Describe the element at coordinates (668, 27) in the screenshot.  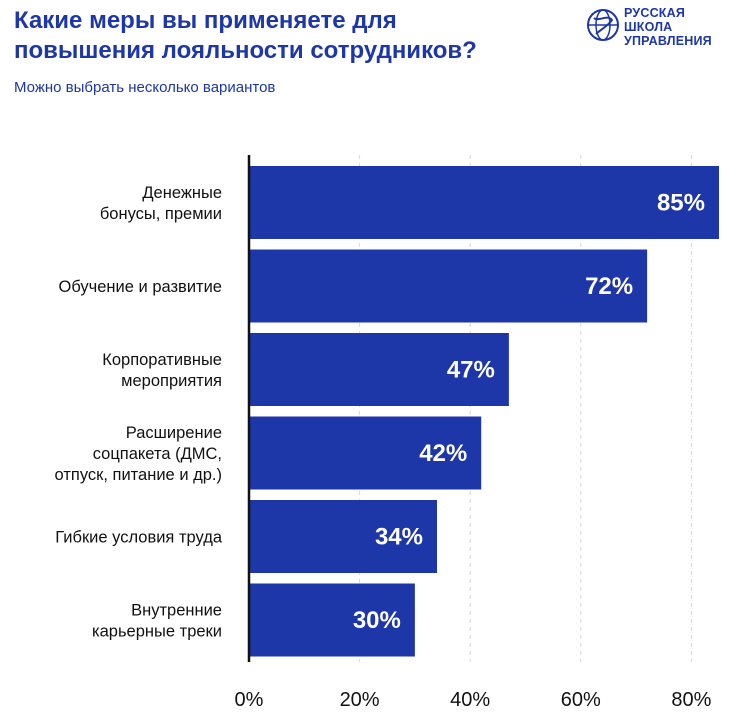
I see `logo-text: РУССКАЯ ШКОЛА УПРАВЛЕНИЯ` at that location.